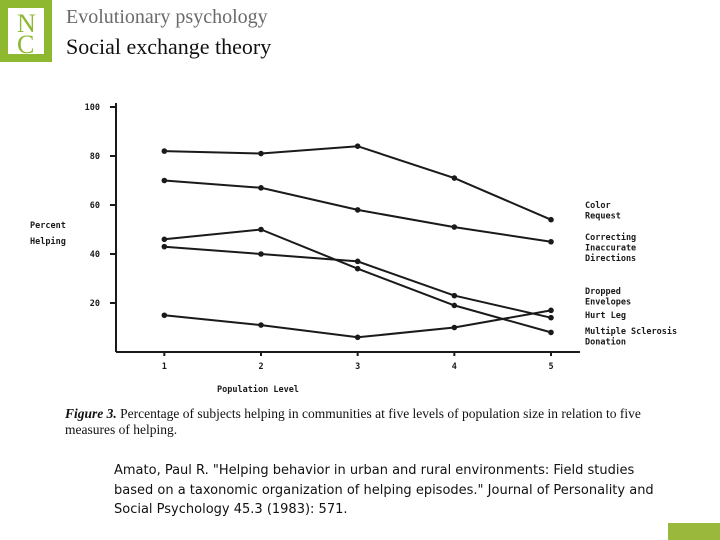 This screenshot has height=540, width=720. Describe the element at coordinates (167, 17) in the screenshot. I see `slide-subtitle: Evolutionary psychology` at that location.